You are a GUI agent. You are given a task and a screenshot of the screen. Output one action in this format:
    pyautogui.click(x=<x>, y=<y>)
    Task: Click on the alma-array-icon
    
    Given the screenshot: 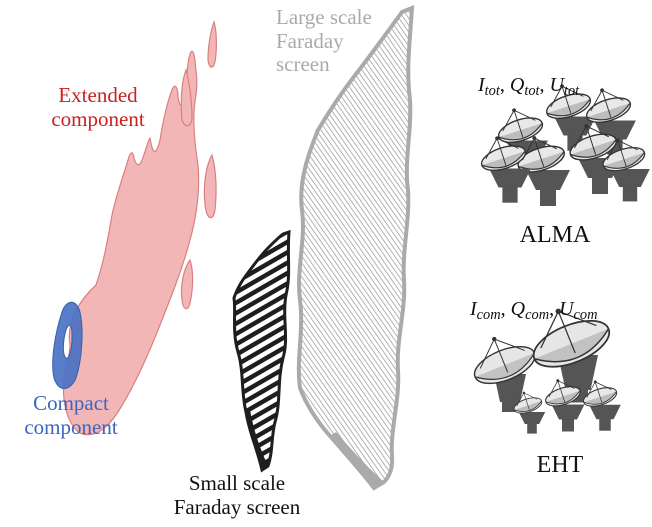 What is the action you would take?
    pyautogui.click(x=562, y=141)
    